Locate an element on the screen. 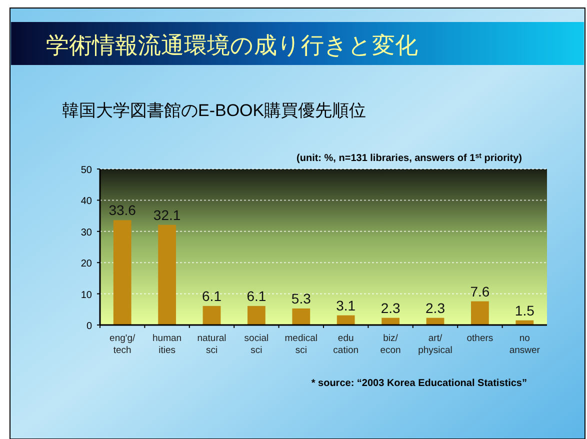 The height and width of the screenshot is (439, 587). x-tick-label: biz/ econ is located at coordinates (390, 344).